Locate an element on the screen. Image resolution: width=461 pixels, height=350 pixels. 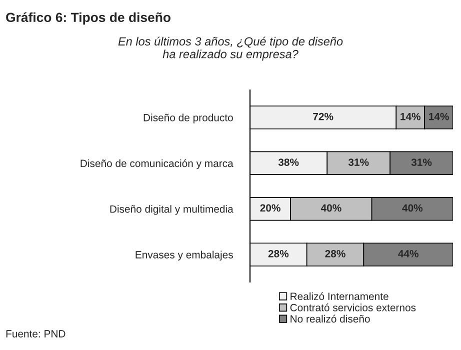
chart-subtitle: En los últimos 3 años, ¿Qué tipo de diseño ha realizado su empresa? is located at coordinates (230, 48).